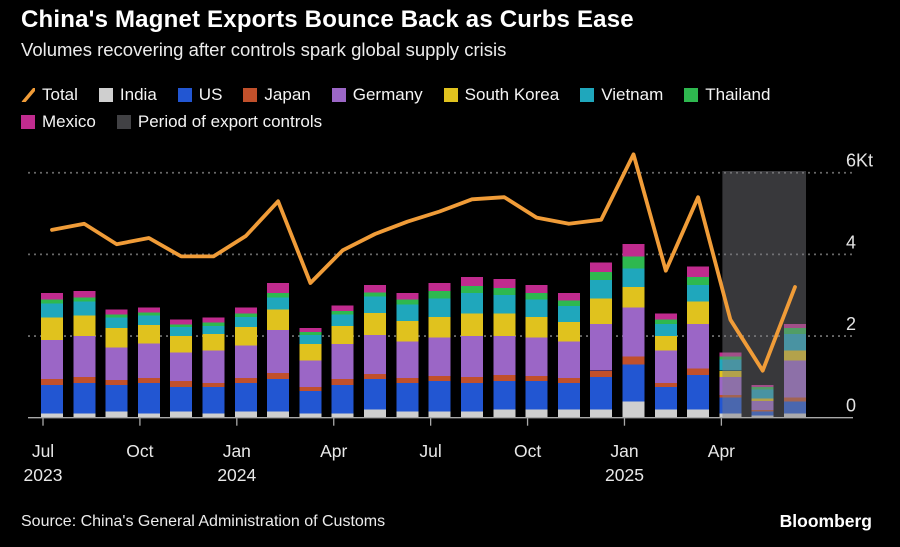 Image resolution: width=900 pixels, height=547 pixels. What do you see at coordinates (43, 475) in the screenshot?
I see `x-axis-year-2023: 2023` at bounding box center [43, 475].